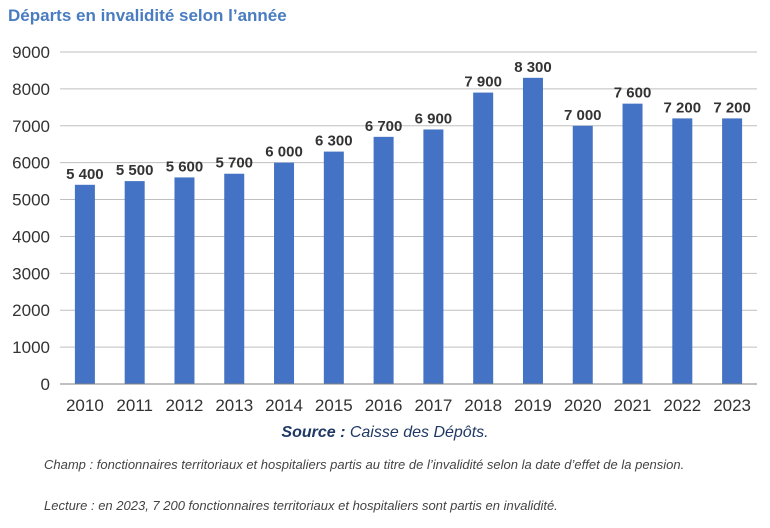  What do you see at coordinates (31, 347) in the screenshot?
I see `y-tick-label: 1000` at bounding box center [31, 347].